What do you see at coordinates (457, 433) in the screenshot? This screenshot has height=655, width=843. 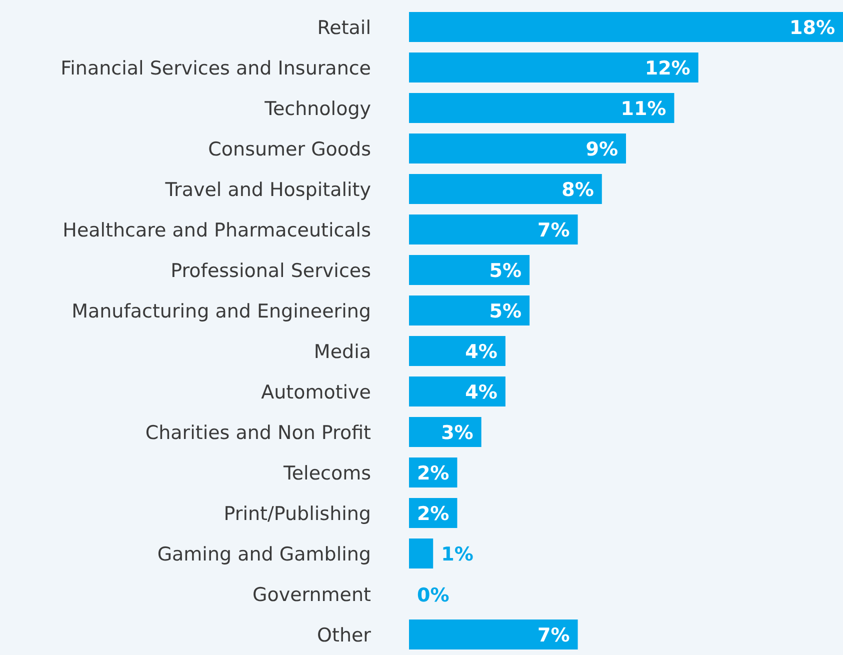 I see `data-label: 3%` at bounding box center [457, 433].